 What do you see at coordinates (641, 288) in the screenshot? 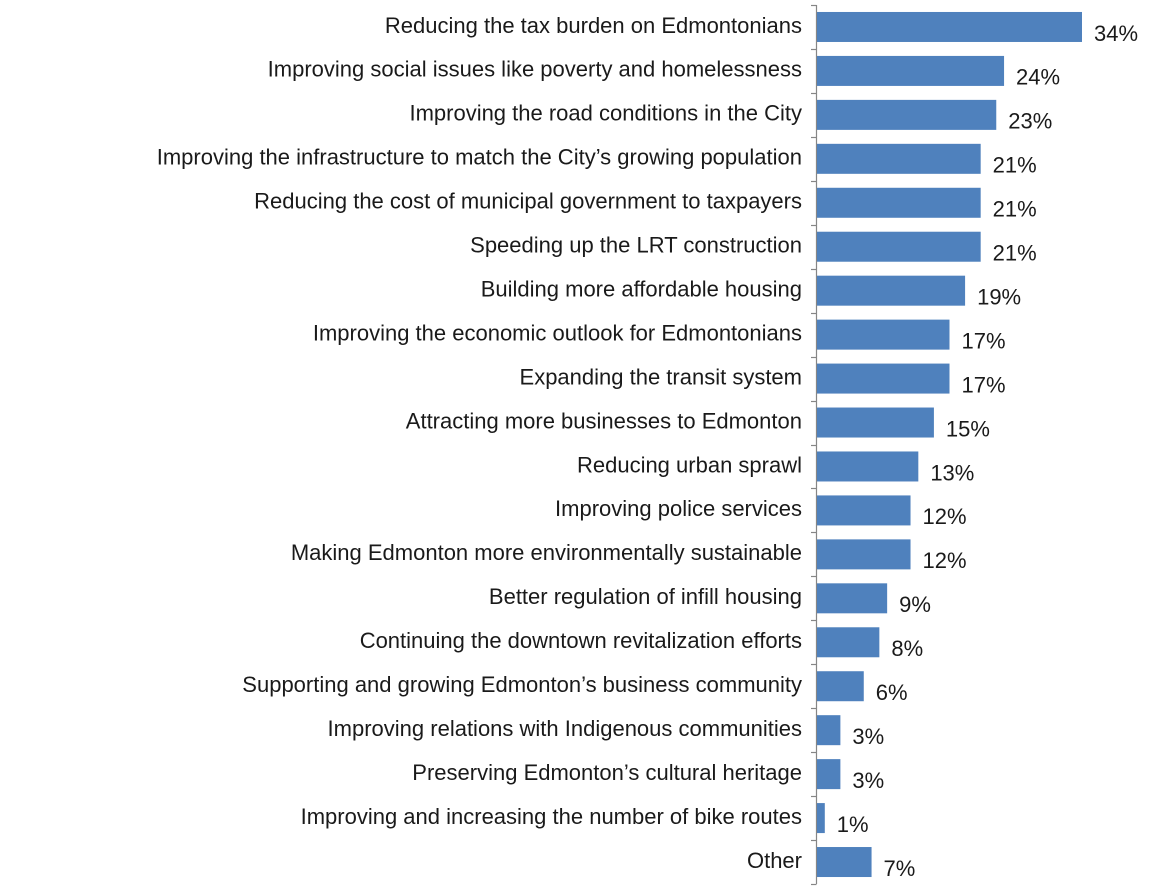
I see `category-label: Building more affordable housing` at bounding box center [641, 288].